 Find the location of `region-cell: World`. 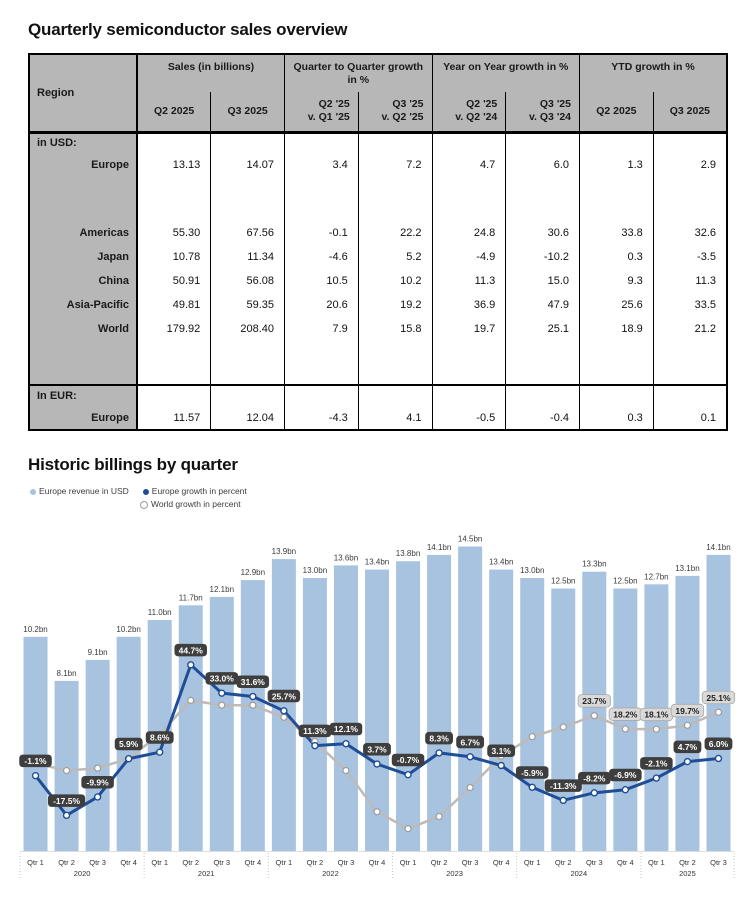

region-cell: World is located at coordinates (83, 329).